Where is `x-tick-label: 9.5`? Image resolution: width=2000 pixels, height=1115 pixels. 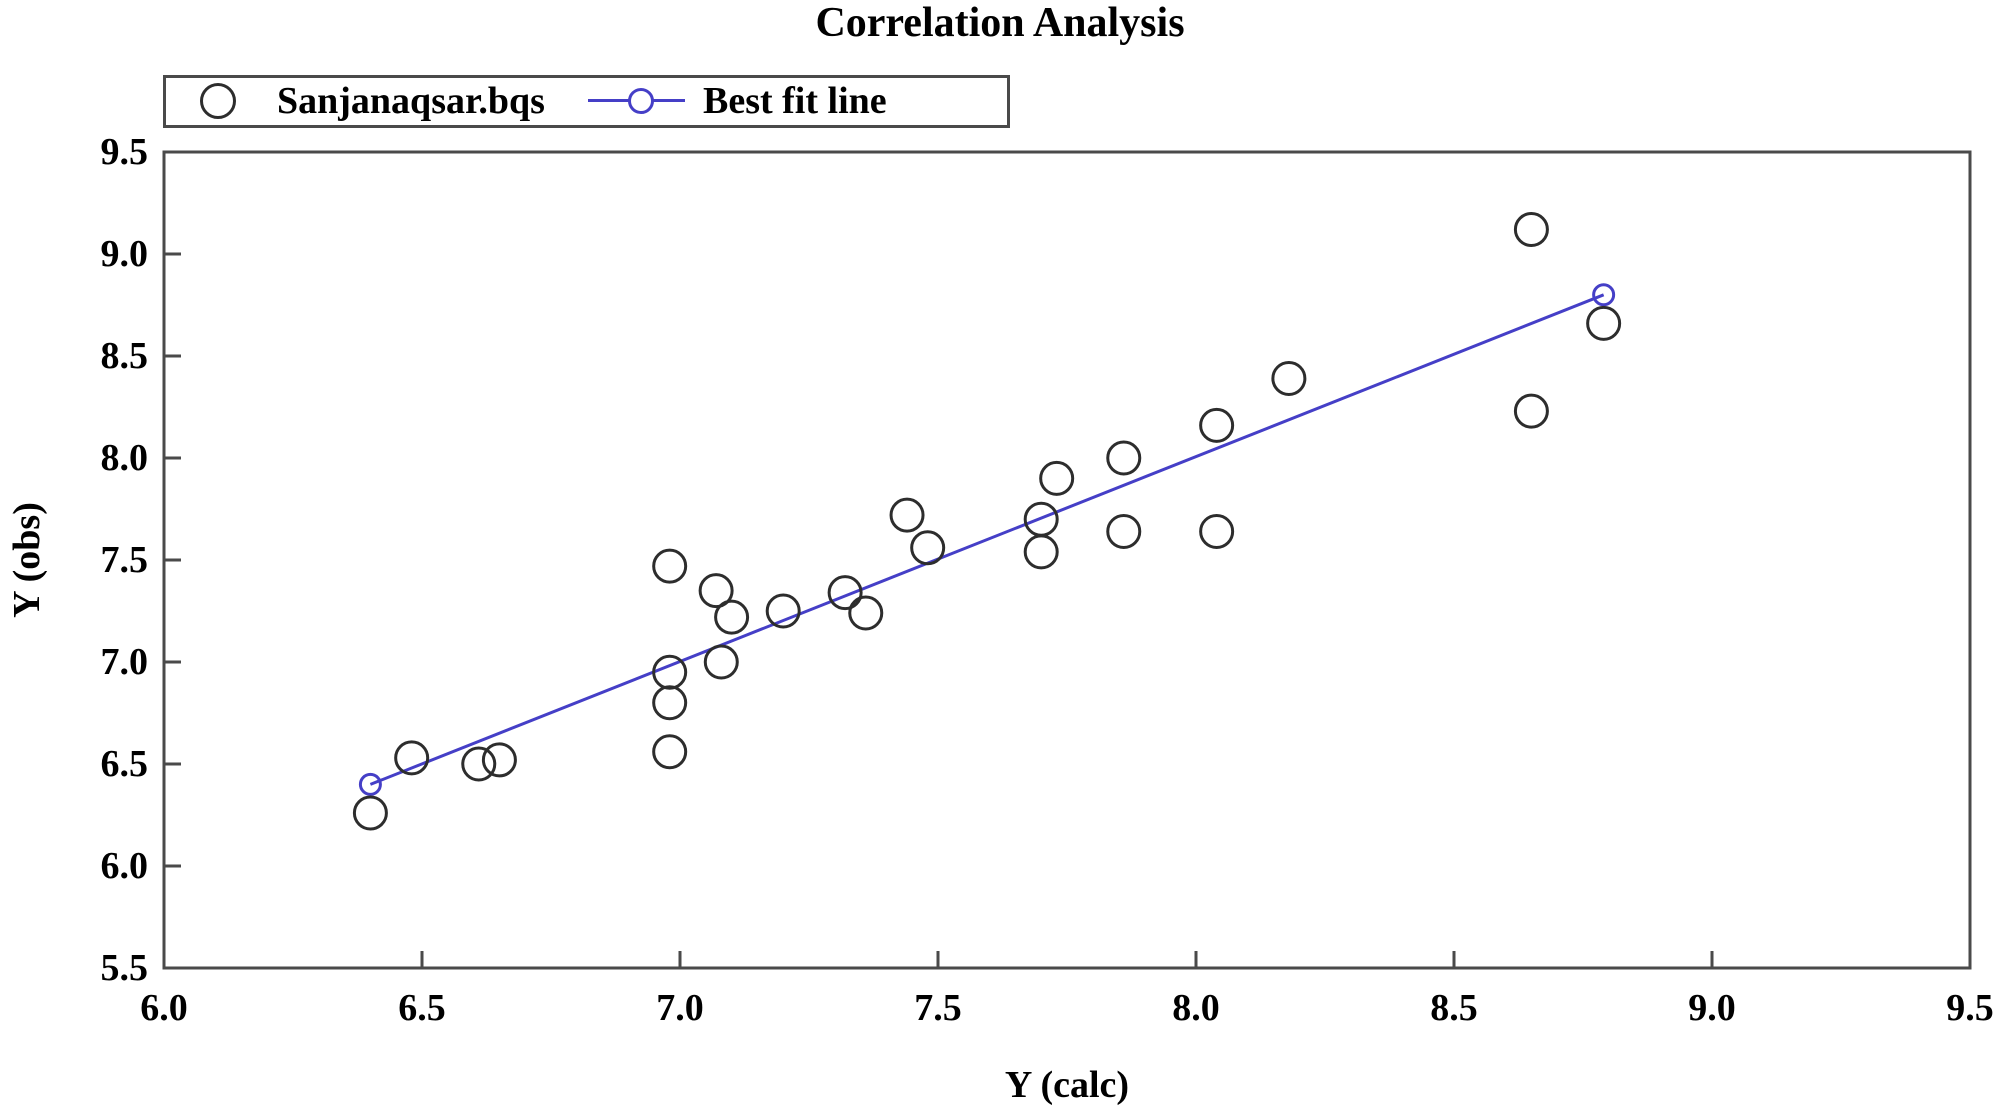 x-tick-label: 9.5 is located at coordinates (1970, 1008).